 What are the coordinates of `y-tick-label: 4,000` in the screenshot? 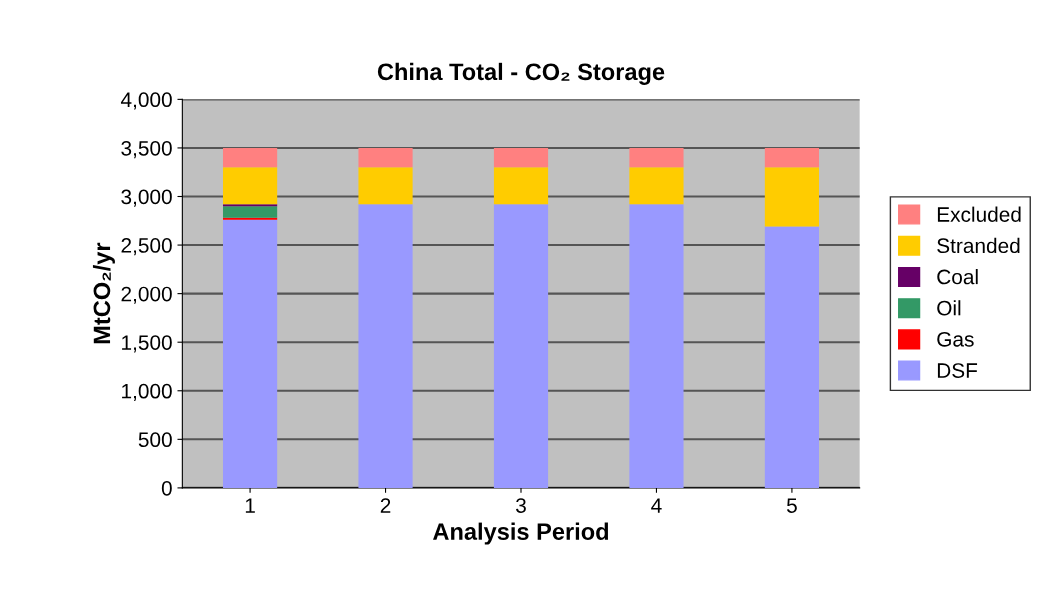 It's located at (146, 101).